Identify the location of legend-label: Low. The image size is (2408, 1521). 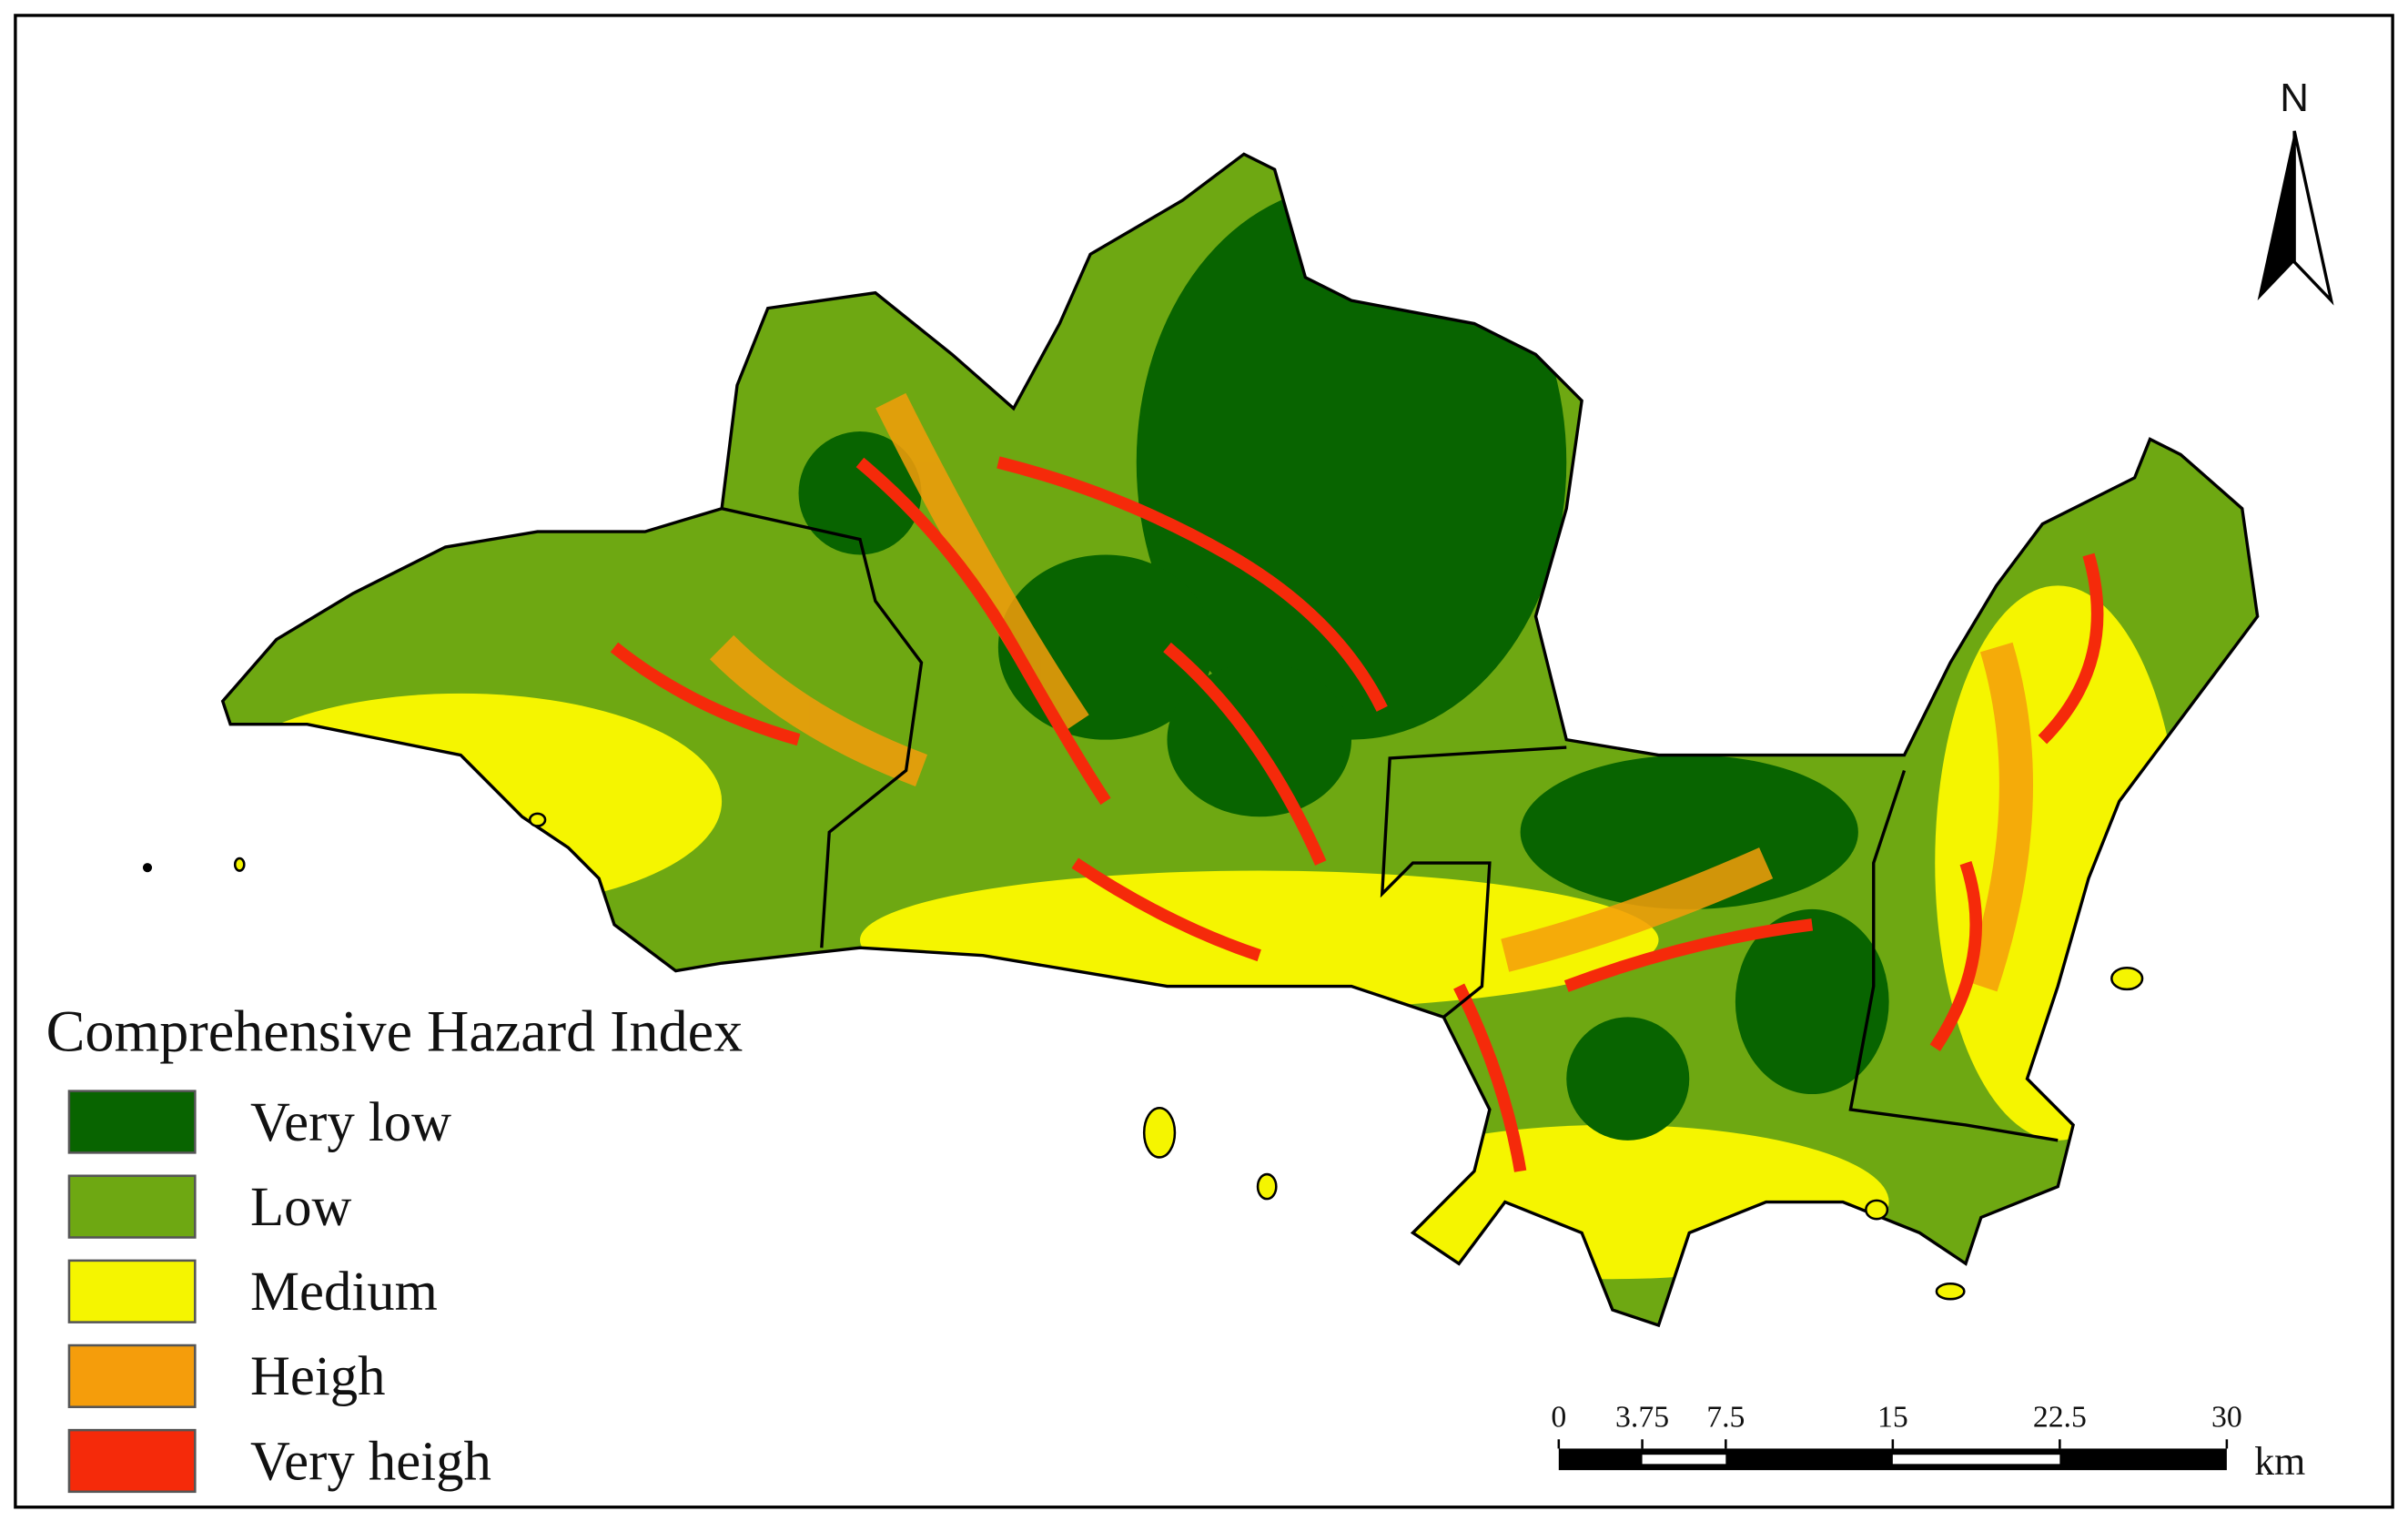
(300, 1207).